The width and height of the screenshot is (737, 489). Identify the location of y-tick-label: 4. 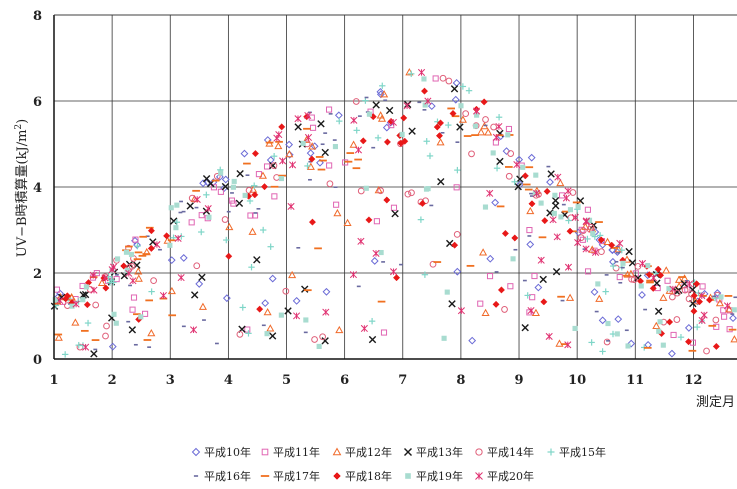
(37, 188).